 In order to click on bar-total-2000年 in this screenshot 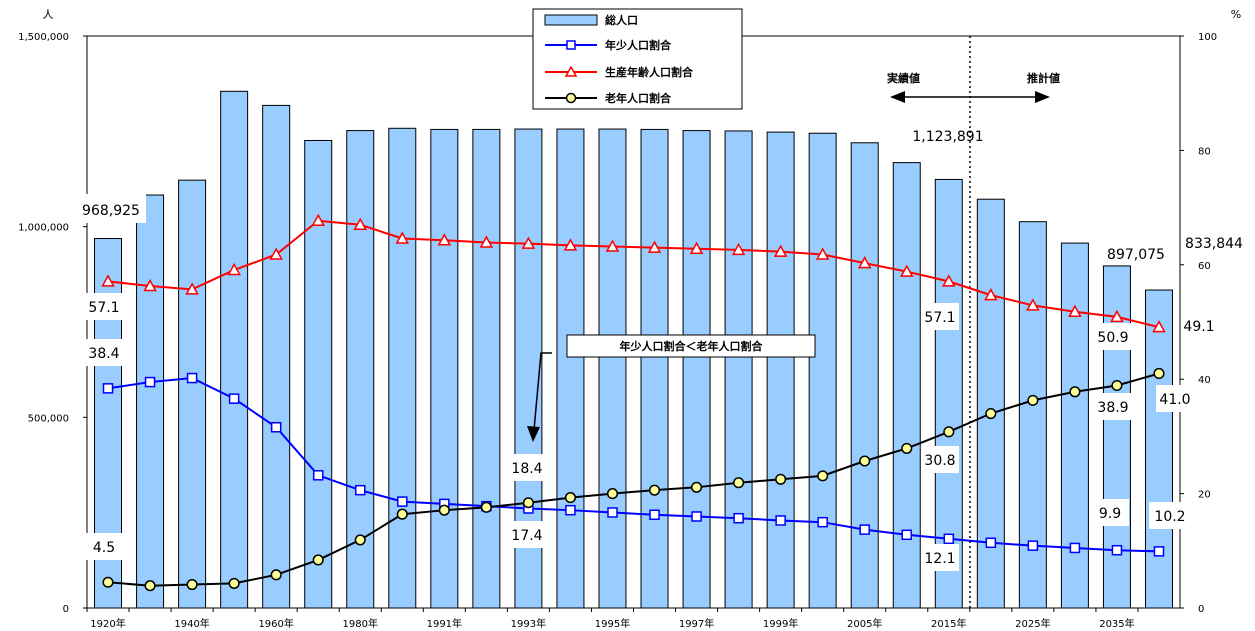, I will do `click(822, 370)`.